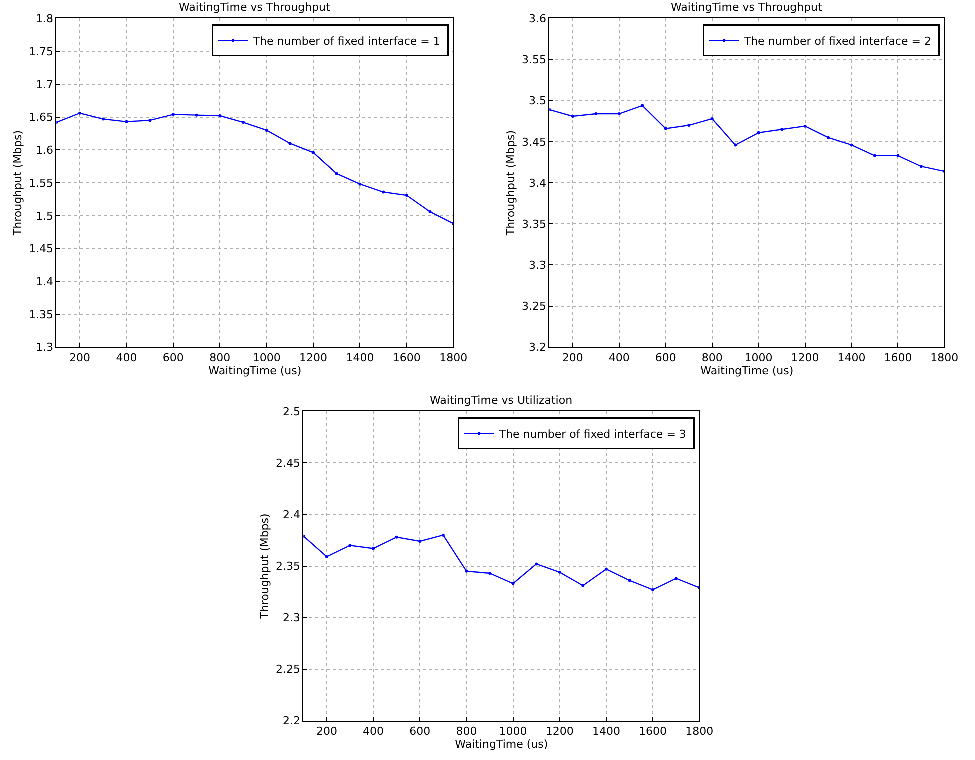  What do you see at coordinates (41, 315) in the screenshot?
I see `y-tick-label: 1.35` at bounding box center [41, 315].